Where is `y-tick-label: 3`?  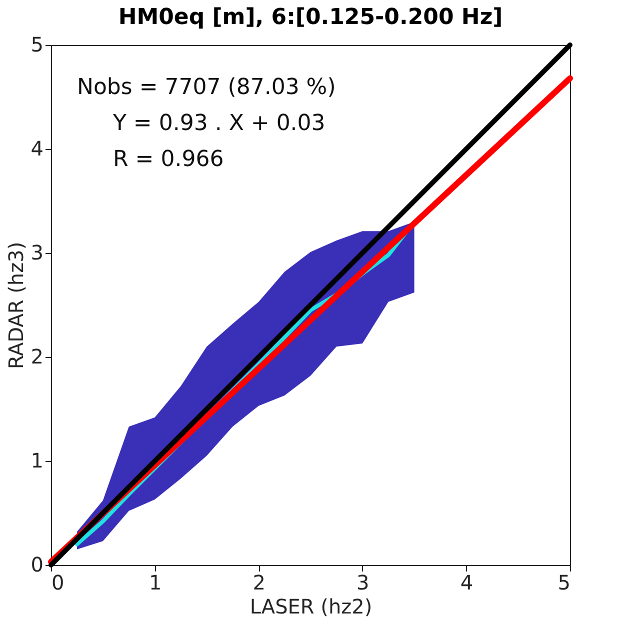 y-tick-label: 3 is located at coordinates (37, 252).